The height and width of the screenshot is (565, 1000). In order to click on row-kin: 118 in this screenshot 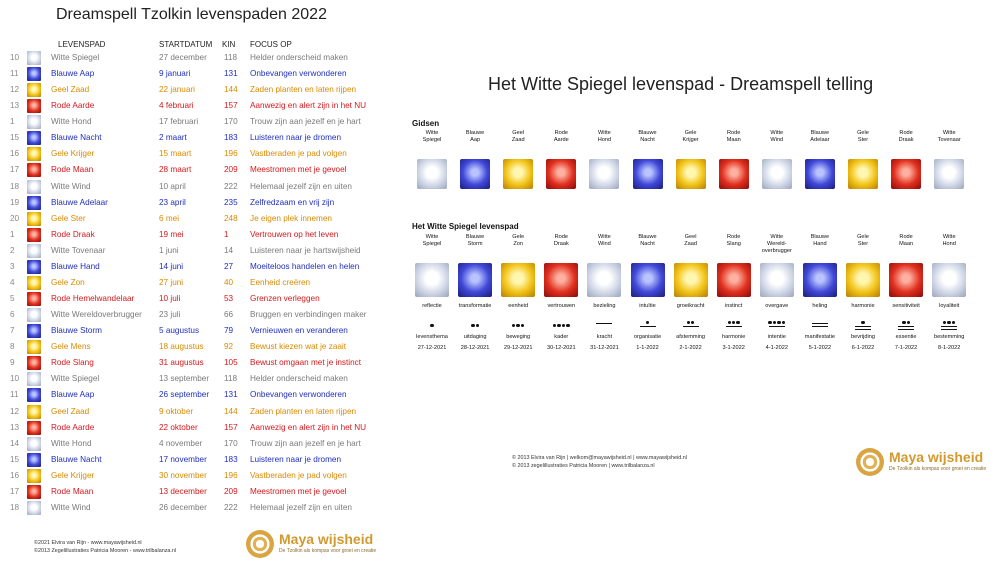, I will do `click(231, 57)`.